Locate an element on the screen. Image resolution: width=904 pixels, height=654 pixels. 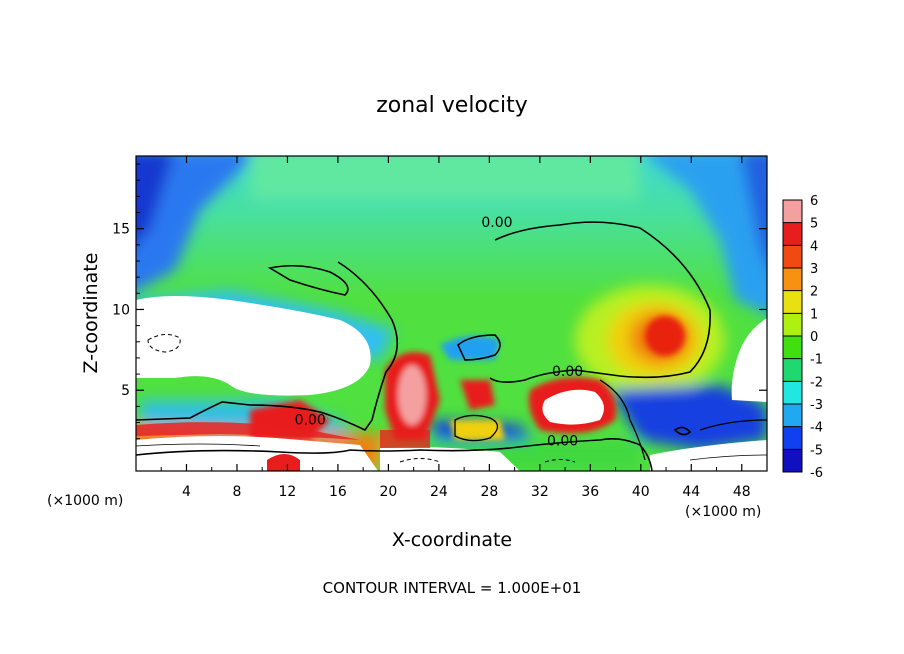
undefined-region-bottom is located at coordinates (257, 453).